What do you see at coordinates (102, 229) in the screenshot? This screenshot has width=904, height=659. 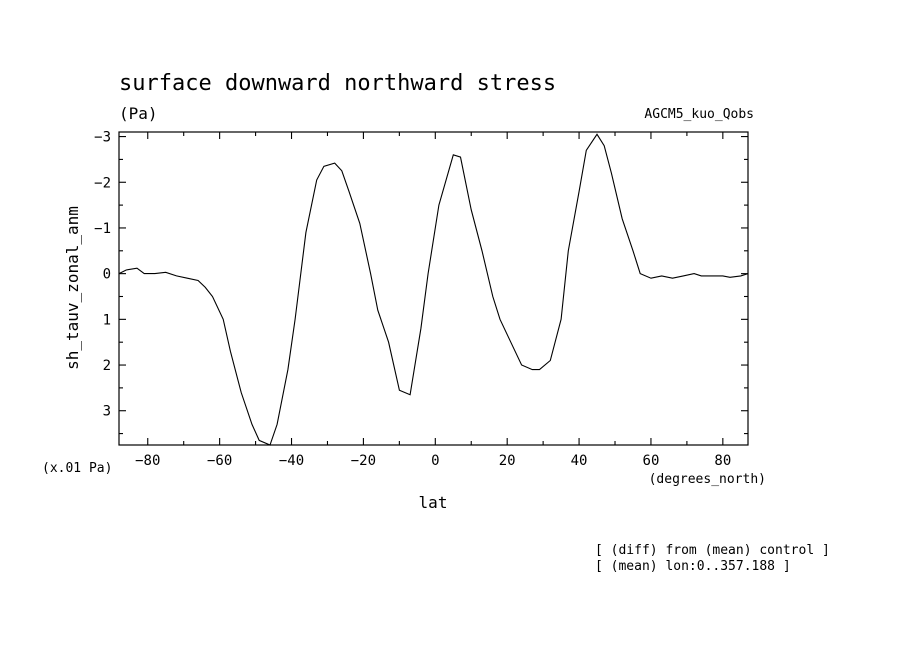 I see `y-tick-label: −1` at bounding box center [102, 229].